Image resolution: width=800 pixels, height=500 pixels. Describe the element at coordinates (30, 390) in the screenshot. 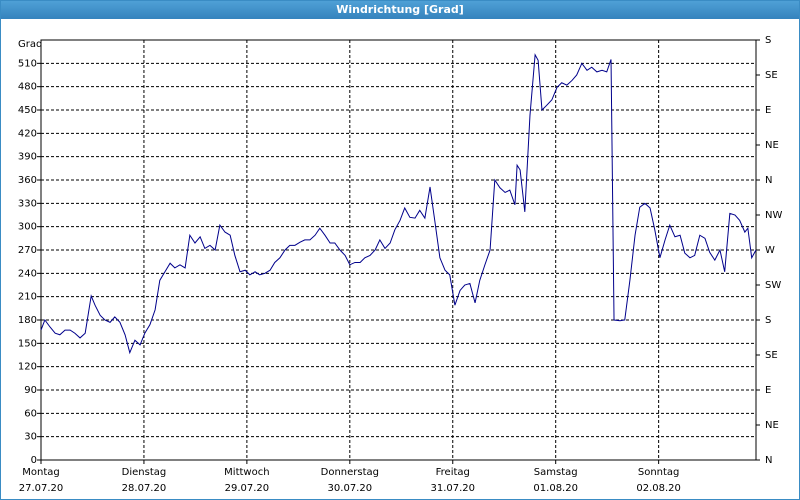

I see `y-tick-label: 90` at that location.